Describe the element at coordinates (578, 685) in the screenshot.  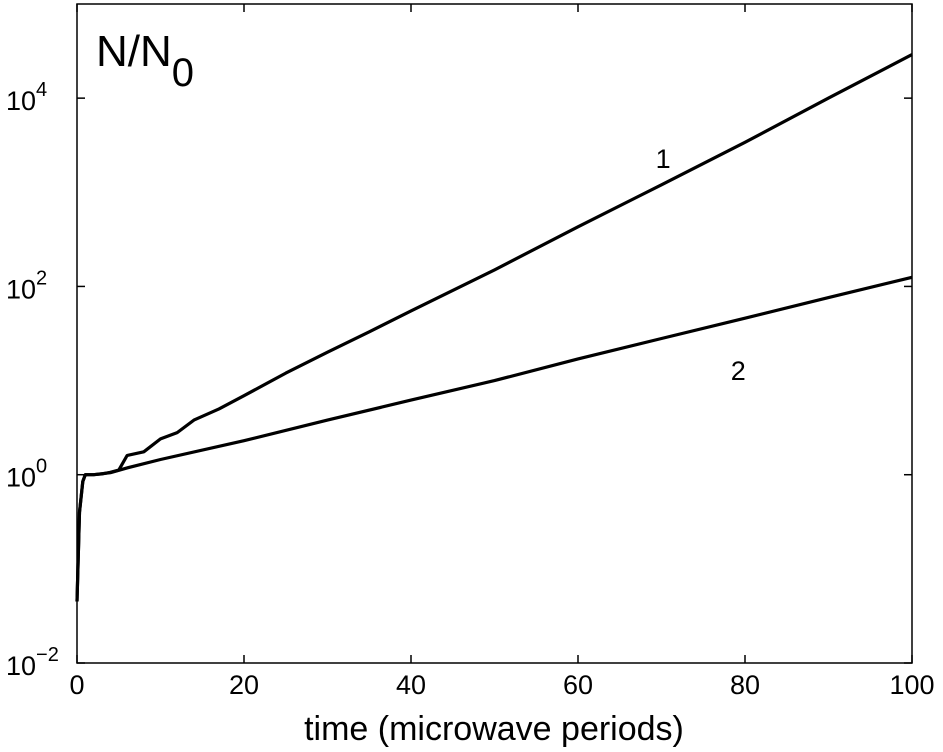
I see `x-tick-label: 60` at that location.